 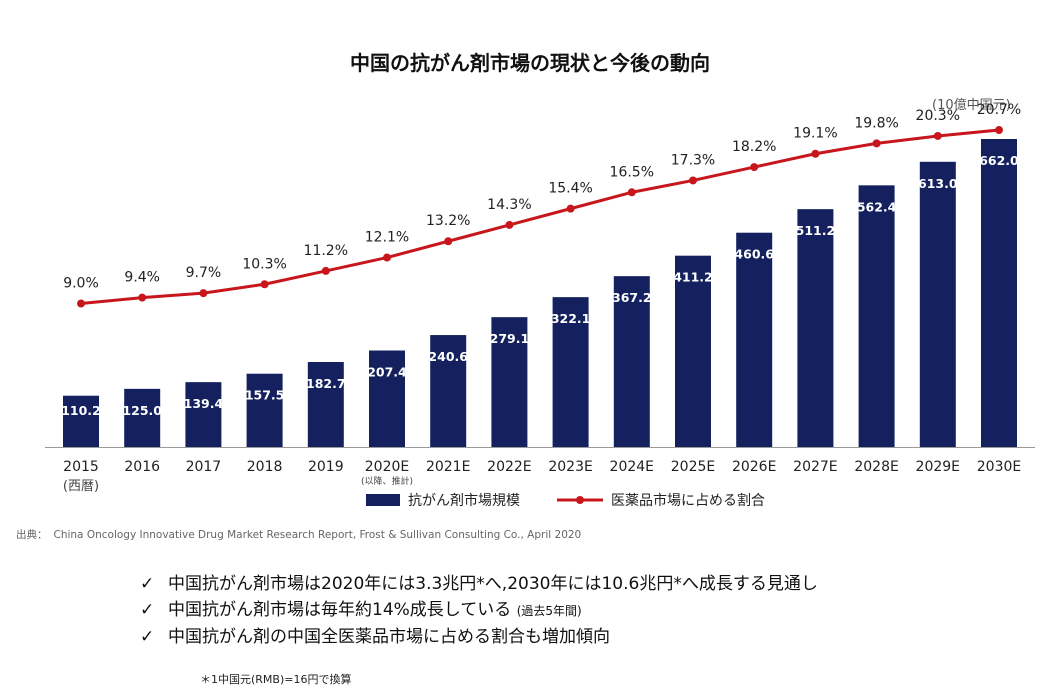 I want to click on share-label: 9.0%, so click(x=81, y=284).